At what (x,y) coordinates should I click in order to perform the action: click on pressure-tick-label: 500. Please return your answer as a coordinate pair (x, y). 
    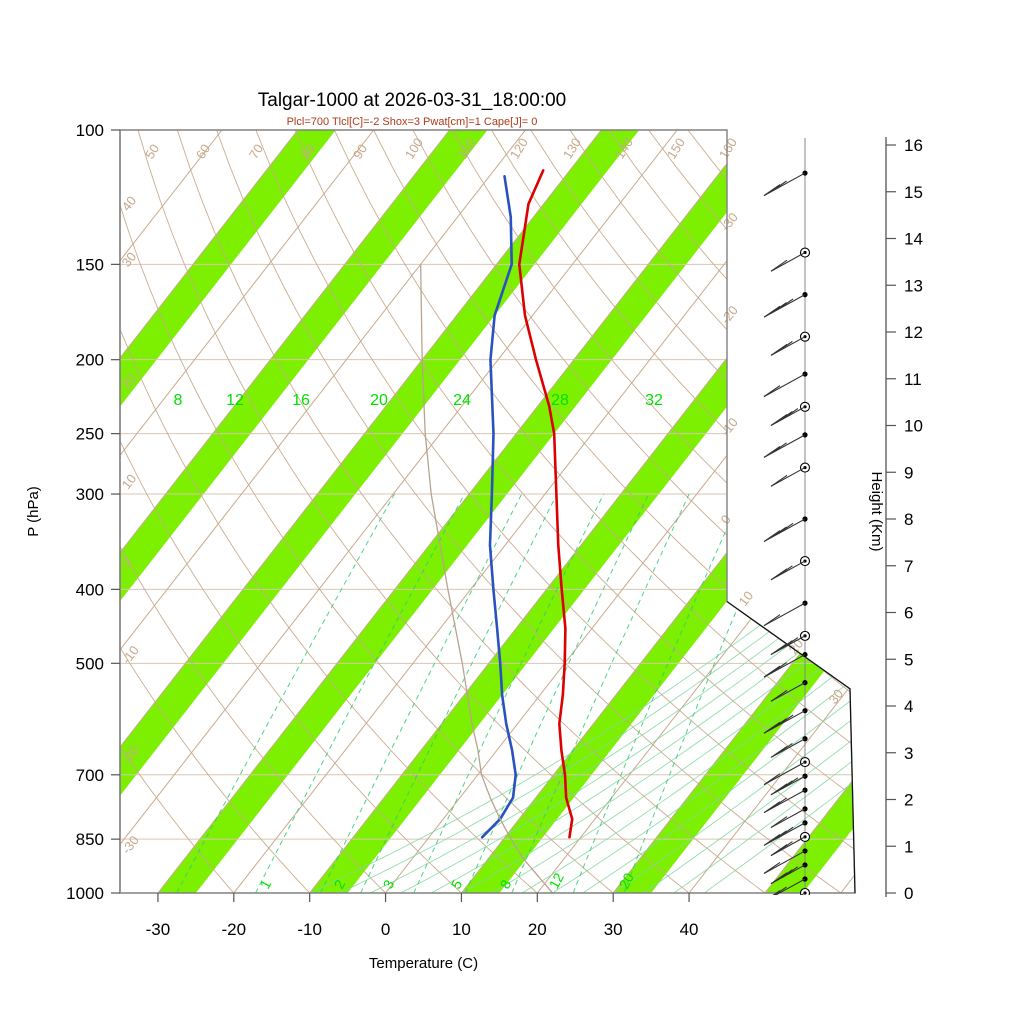
    Looking at the image, I should click on (90, 663).